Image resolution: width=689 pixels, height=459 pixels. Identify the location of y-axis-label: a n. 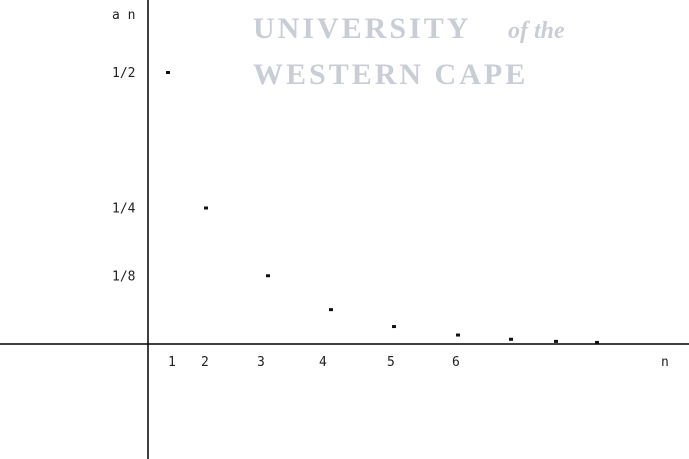
(123, 15).